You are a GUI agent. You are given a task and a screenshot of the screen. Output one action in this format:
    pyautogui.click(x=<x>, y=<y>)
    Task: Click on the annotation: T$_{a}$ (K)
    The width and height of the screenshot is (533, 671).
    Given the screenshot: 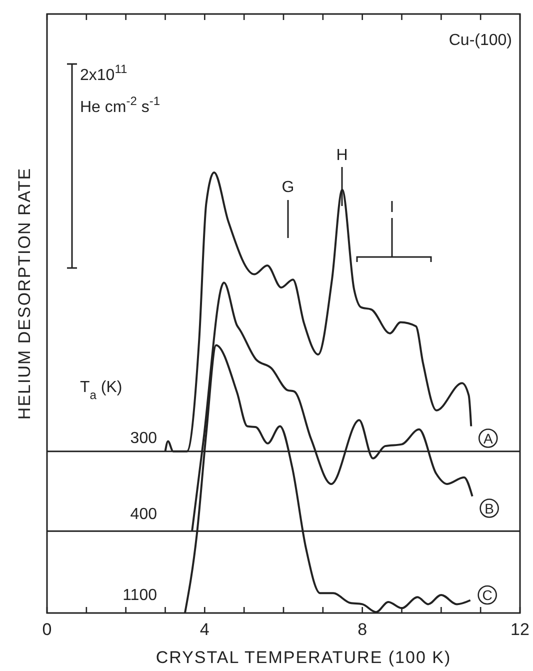 What is the action you would take?
    pyautogui.click(x=101, y=390)
    